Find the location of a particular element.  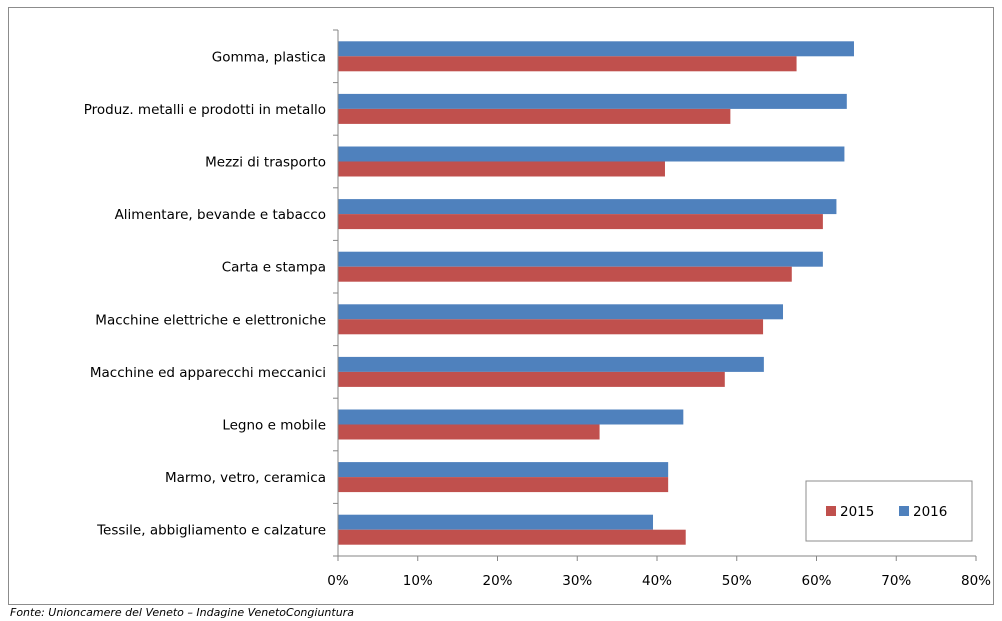

x-tick-label: 60% is located at coordinates (816, 581).